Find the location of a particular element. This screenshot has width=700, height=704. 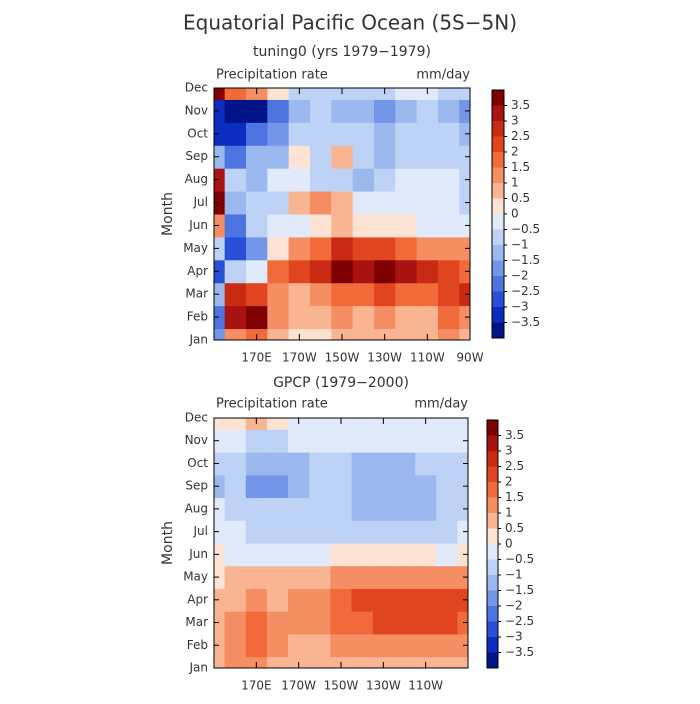

colorbar-label: −2 is located at coordinates (514, 606).